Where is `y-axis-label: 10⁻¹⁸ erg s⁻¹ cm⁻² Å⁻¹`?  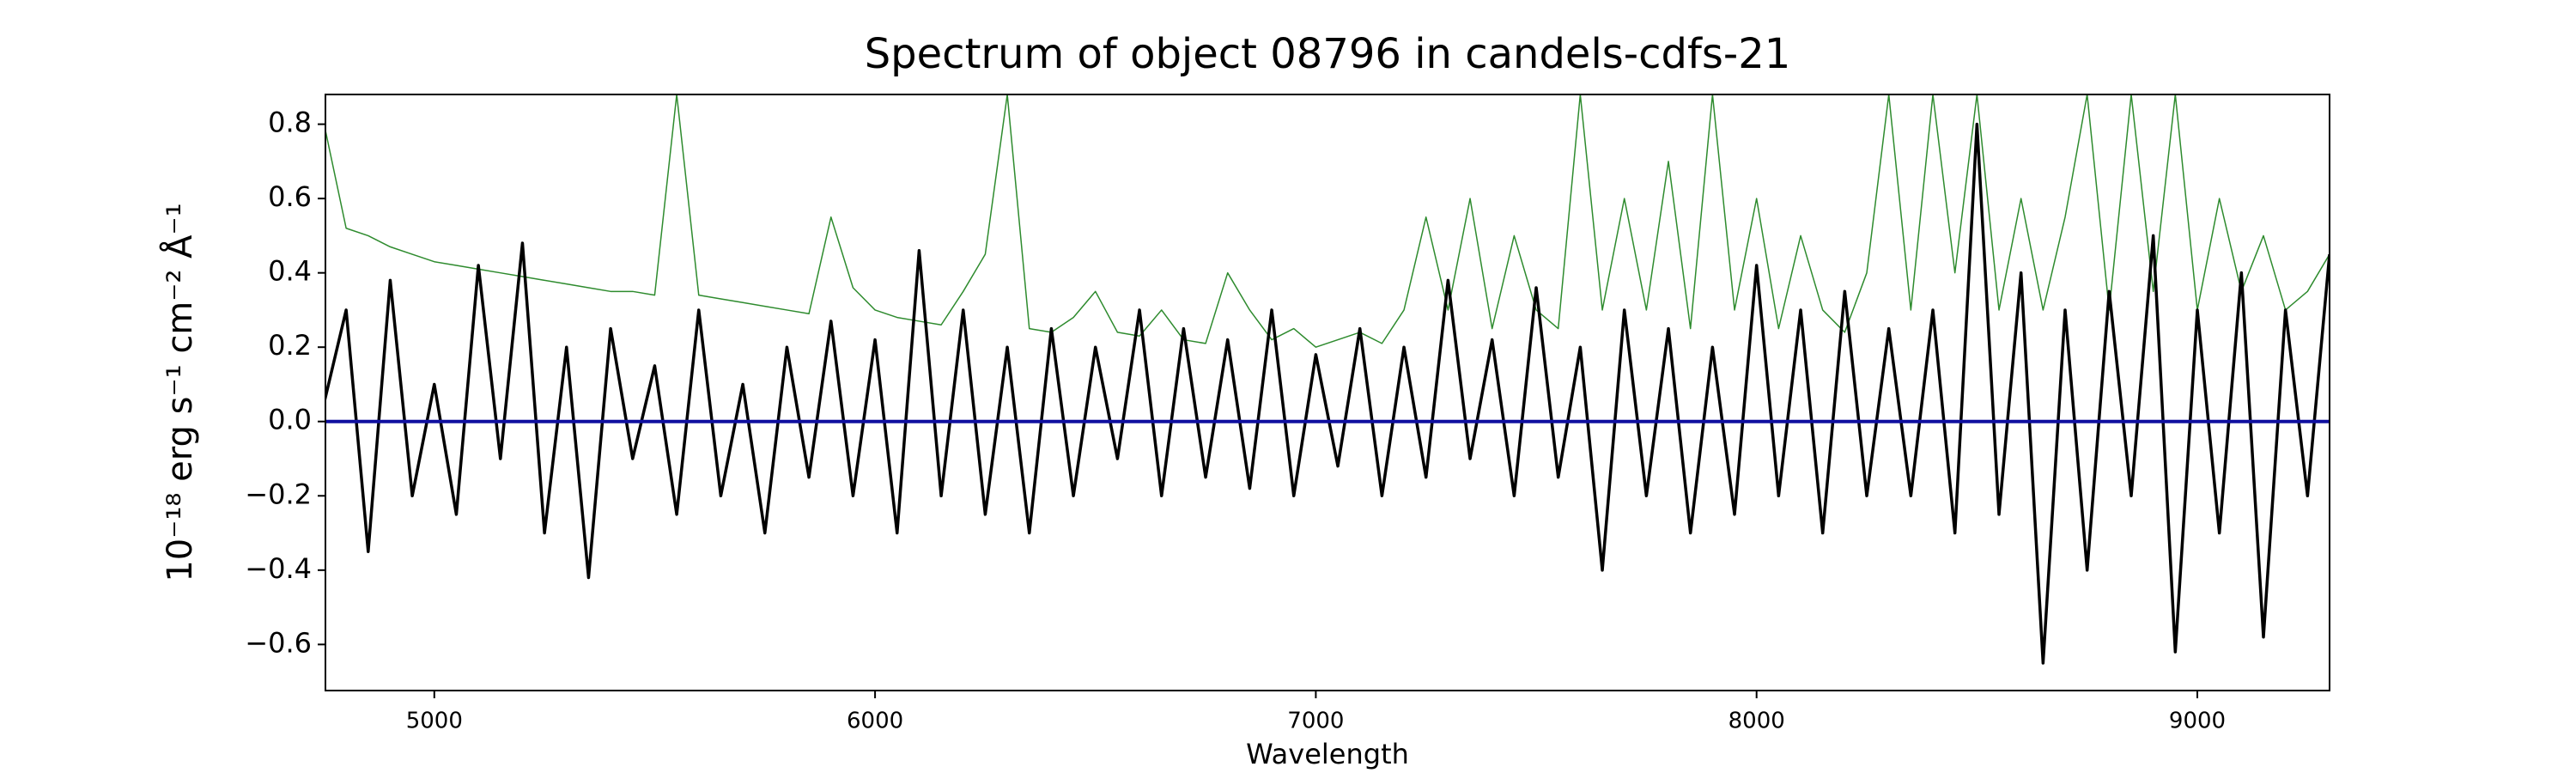 y-axis-label: 10⁻¹⁸ erg s⁻¹ cm⁻² Å⁻¹ is located at coordinates (180, 392).